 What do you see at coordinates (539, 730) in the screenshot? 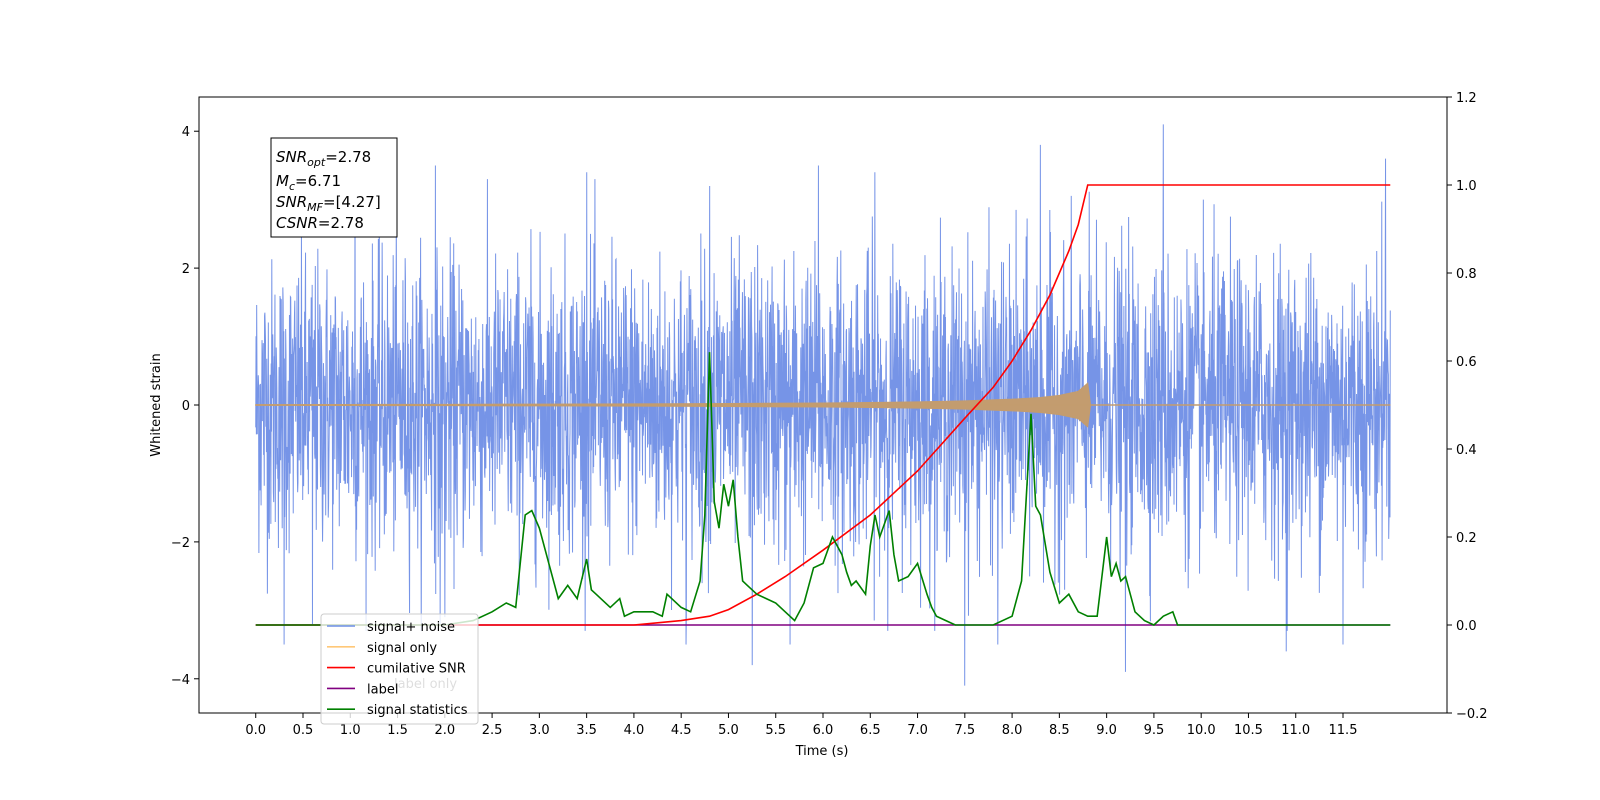
I see `x-tick-label: 3.0` at bounding box center [539, 730].